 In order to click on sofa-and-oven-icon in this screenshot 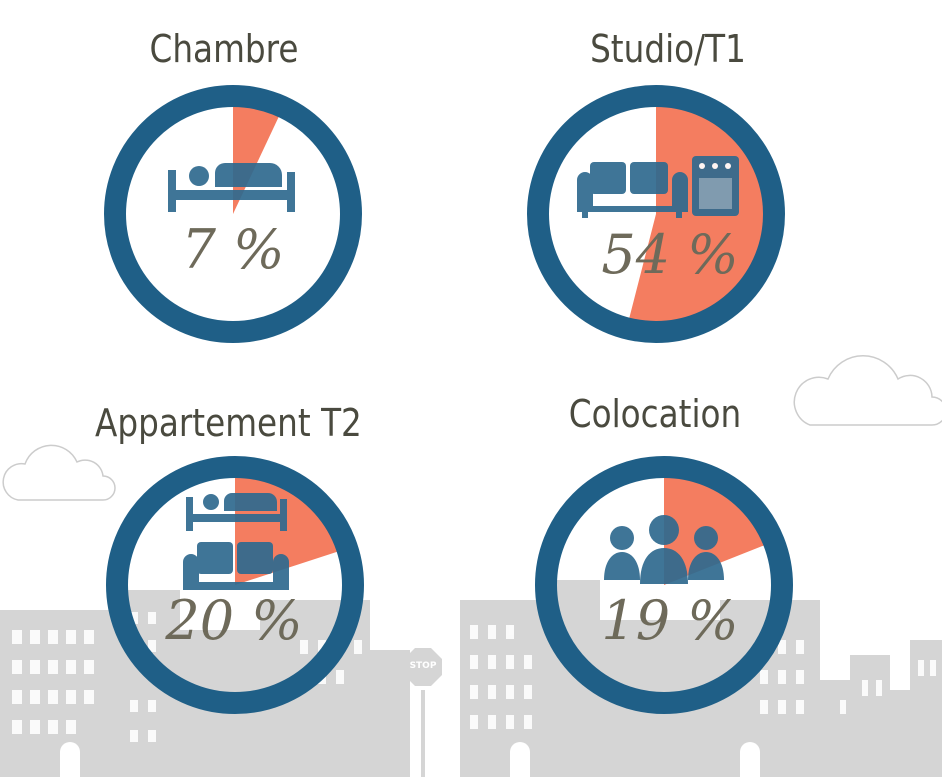, I will do `click(658, 187)`.